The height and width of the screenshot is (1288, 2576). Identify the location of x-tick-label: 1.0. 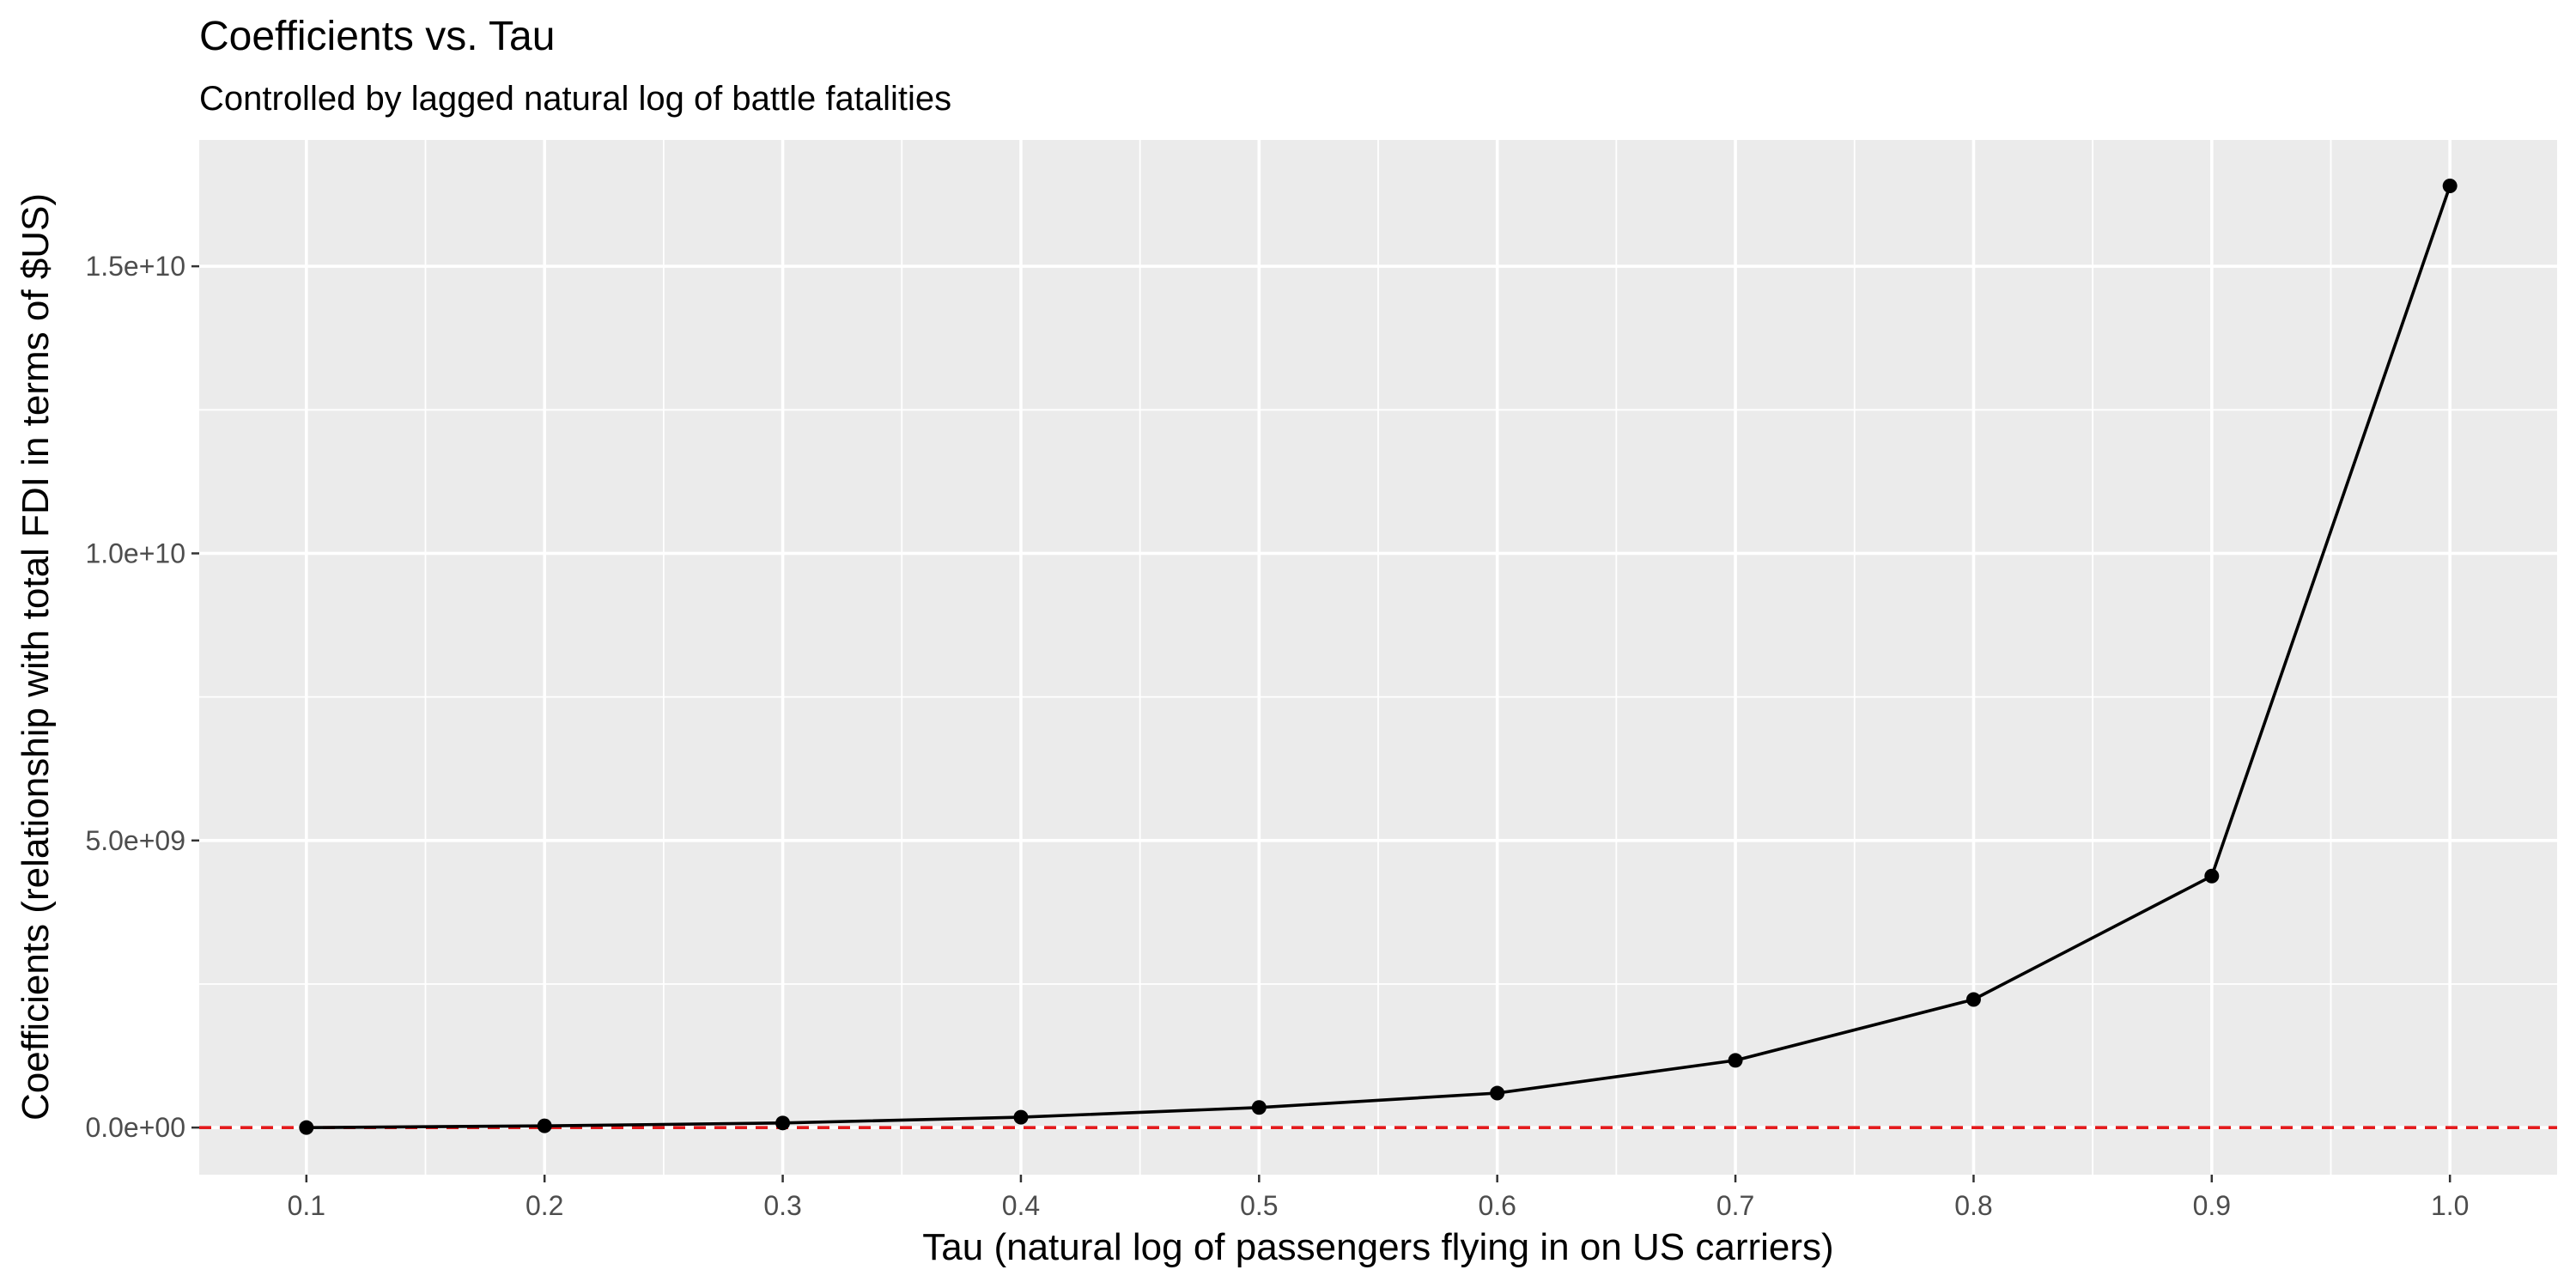
(2450, 1206).